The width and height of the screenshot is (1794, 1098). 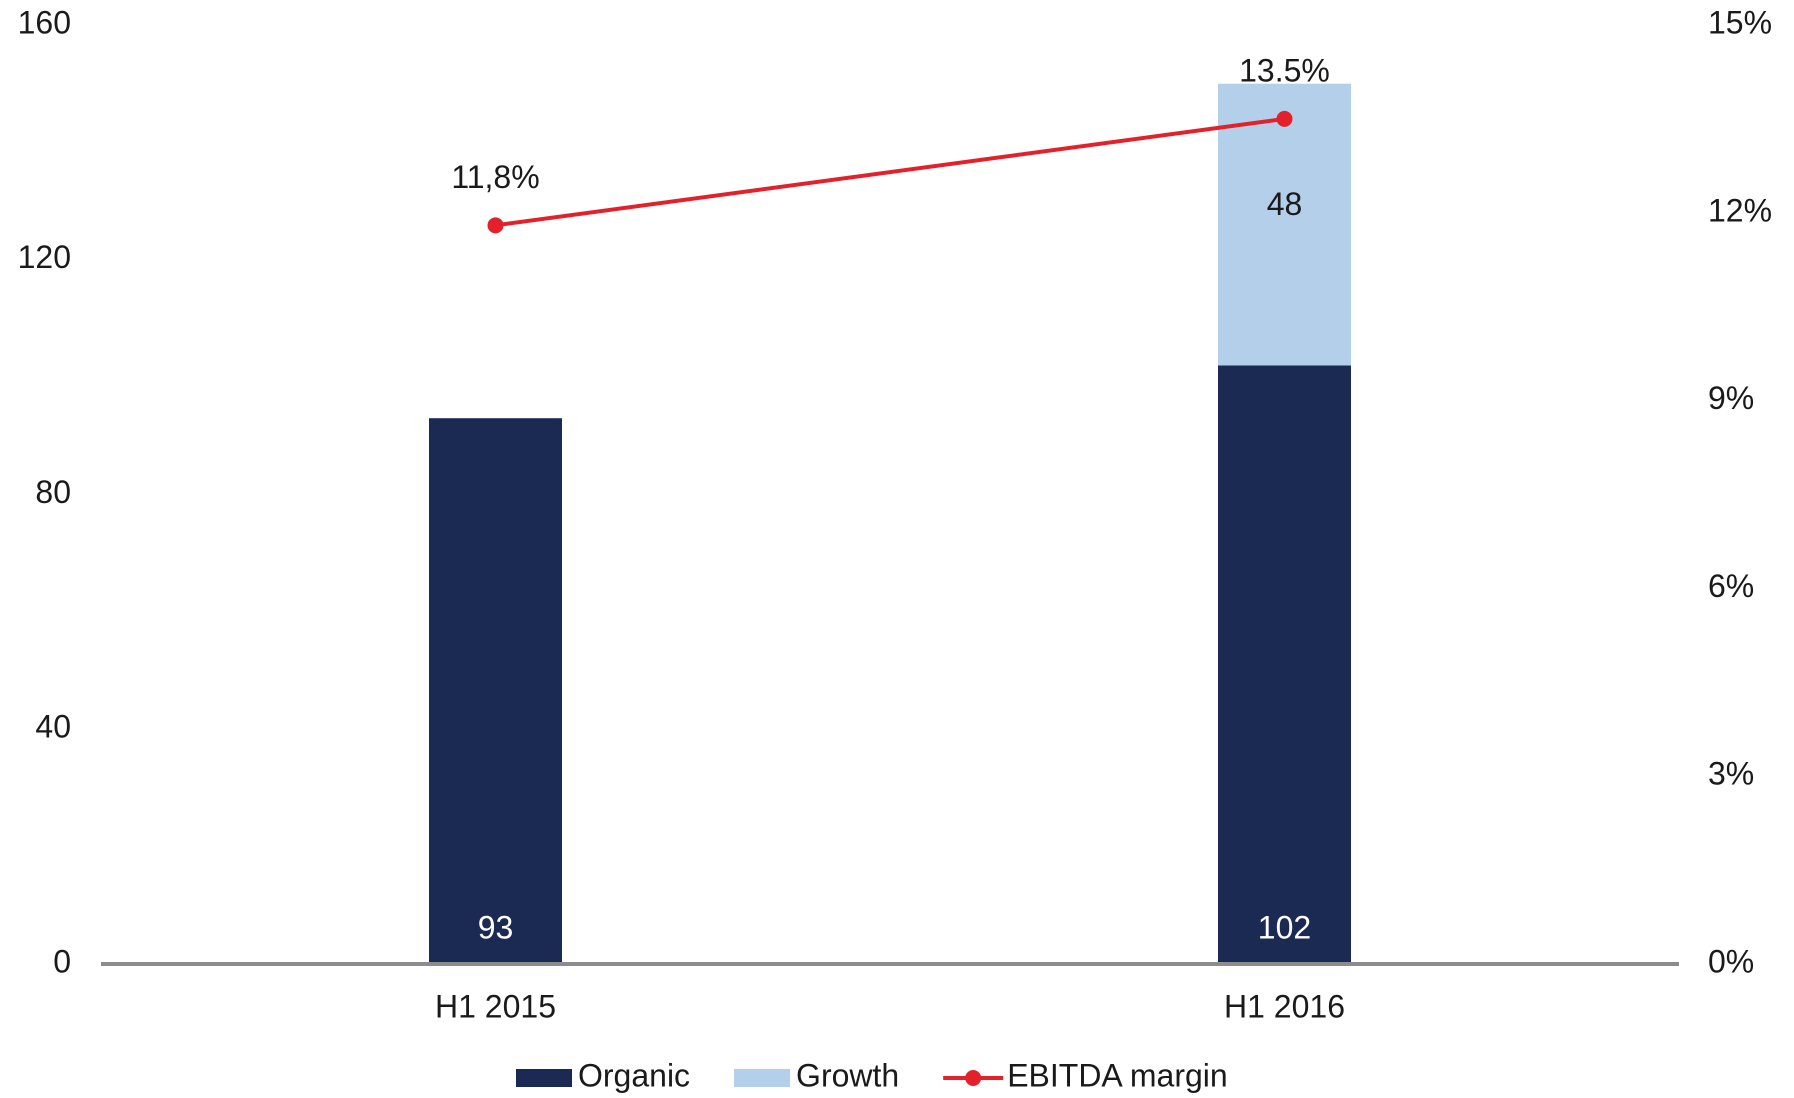 I want to click on x-tick-label: H1 2016, so click(x=1284, y=1006).